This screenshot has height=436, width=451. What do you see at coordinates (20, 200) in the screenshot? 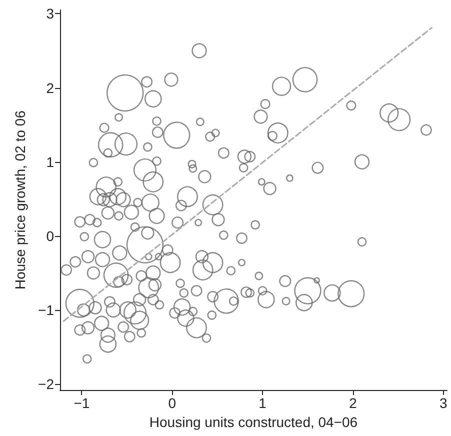
I see `y-axis-title: House price growth, 02 to 06` at bounding box center [20, 200].